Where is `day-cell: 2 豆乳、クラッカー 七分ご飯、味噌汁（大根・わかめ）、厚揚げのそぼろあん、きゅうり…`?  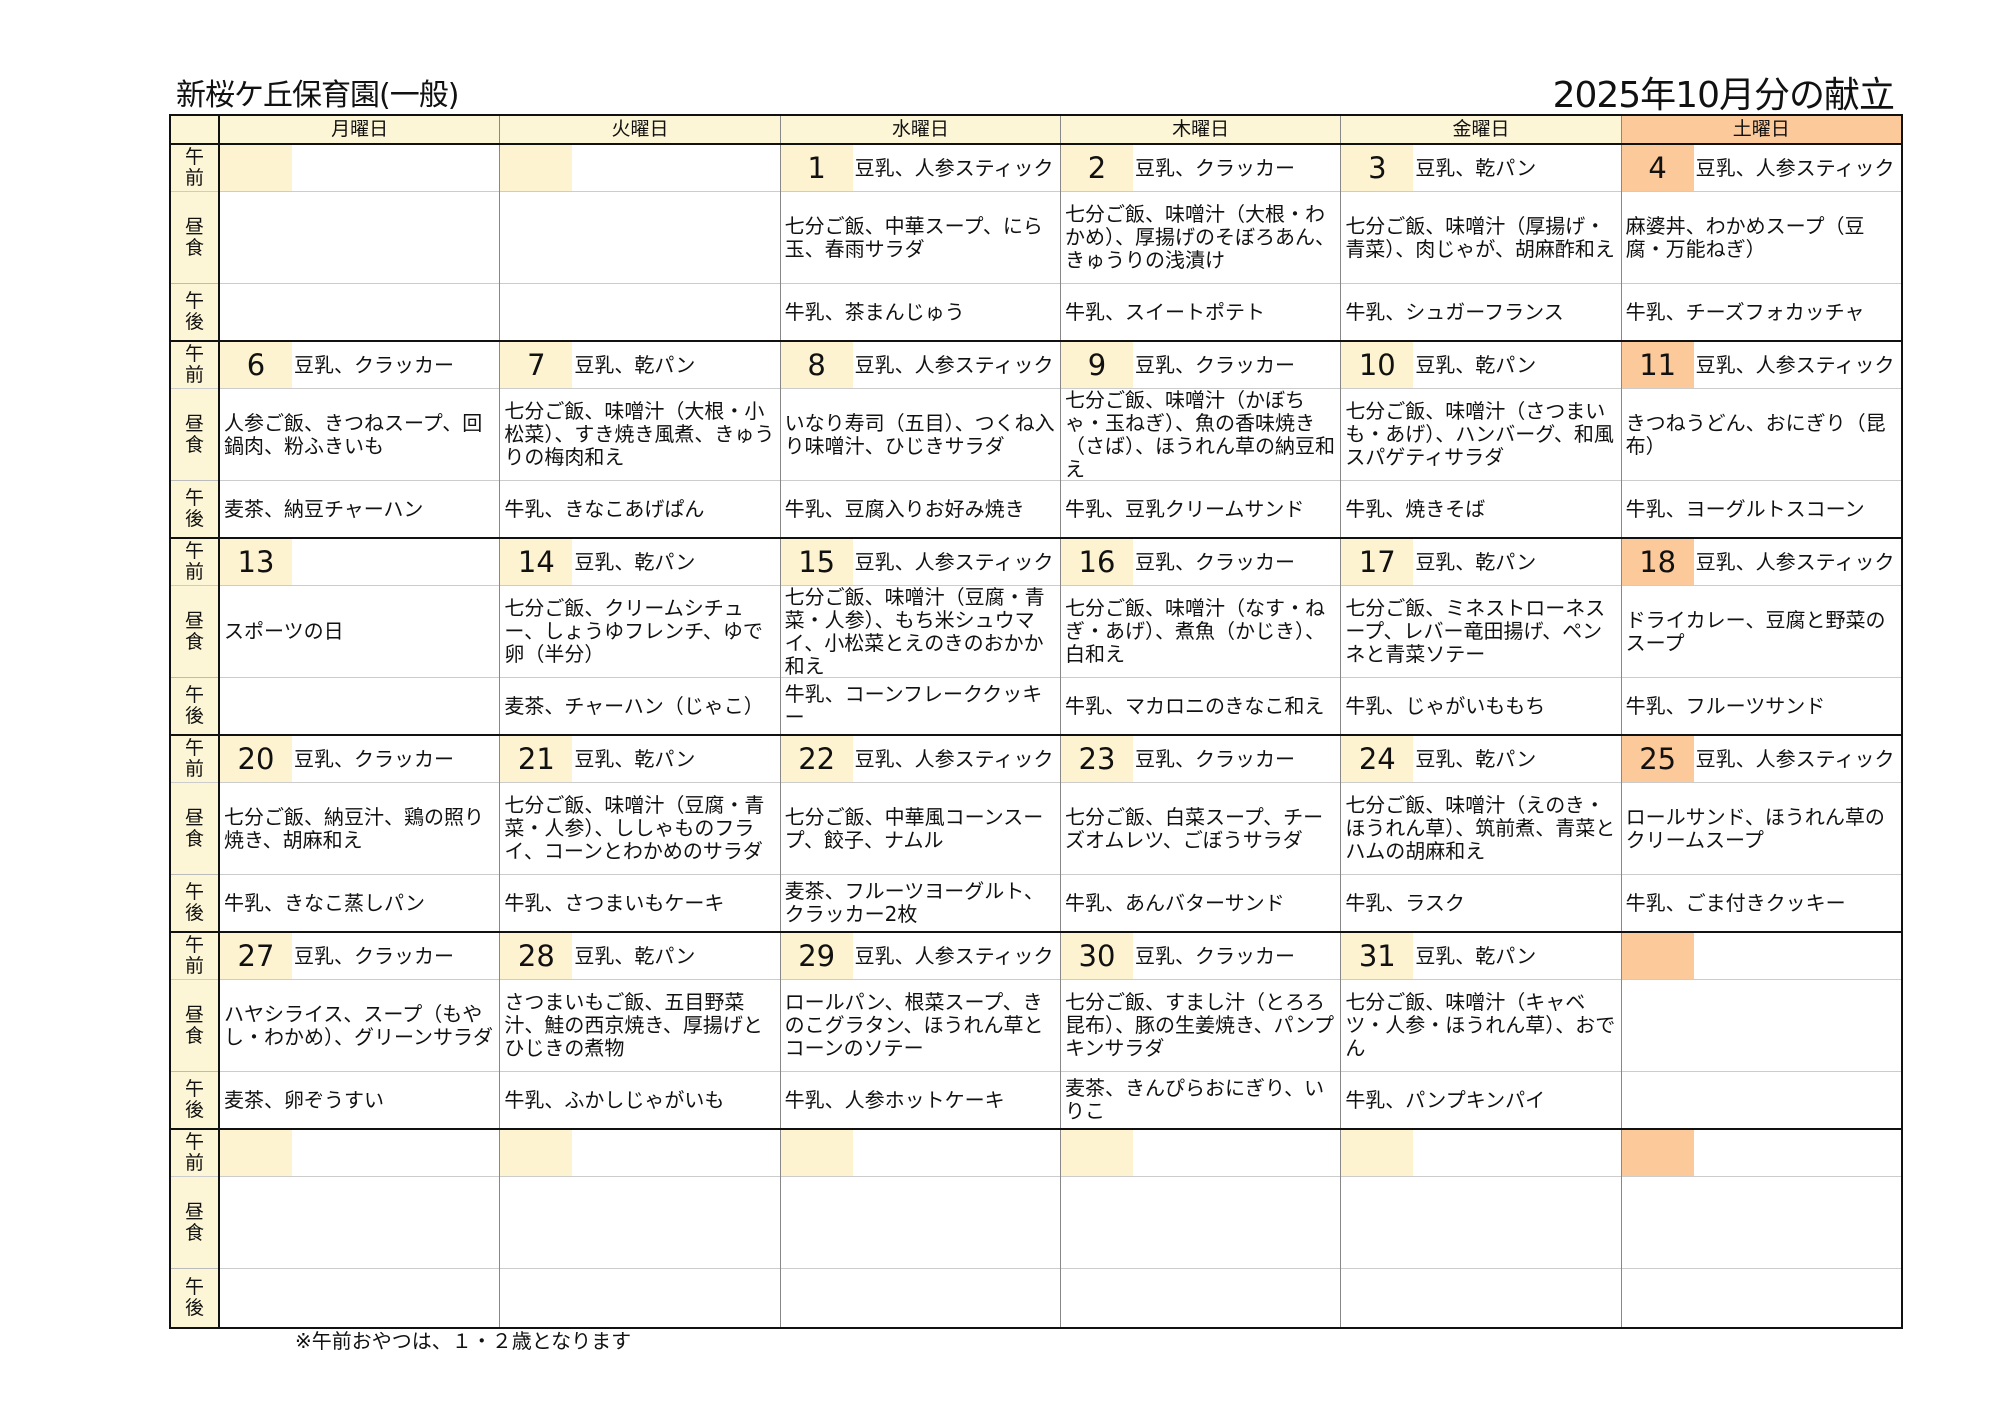 day-cell: 2 豆乳、クラッカー 七分ご飯、味噌汁（大根・わかめ）、厚揚げのそぼろあん、きゅうり… is located at coordinates (1201, 242).